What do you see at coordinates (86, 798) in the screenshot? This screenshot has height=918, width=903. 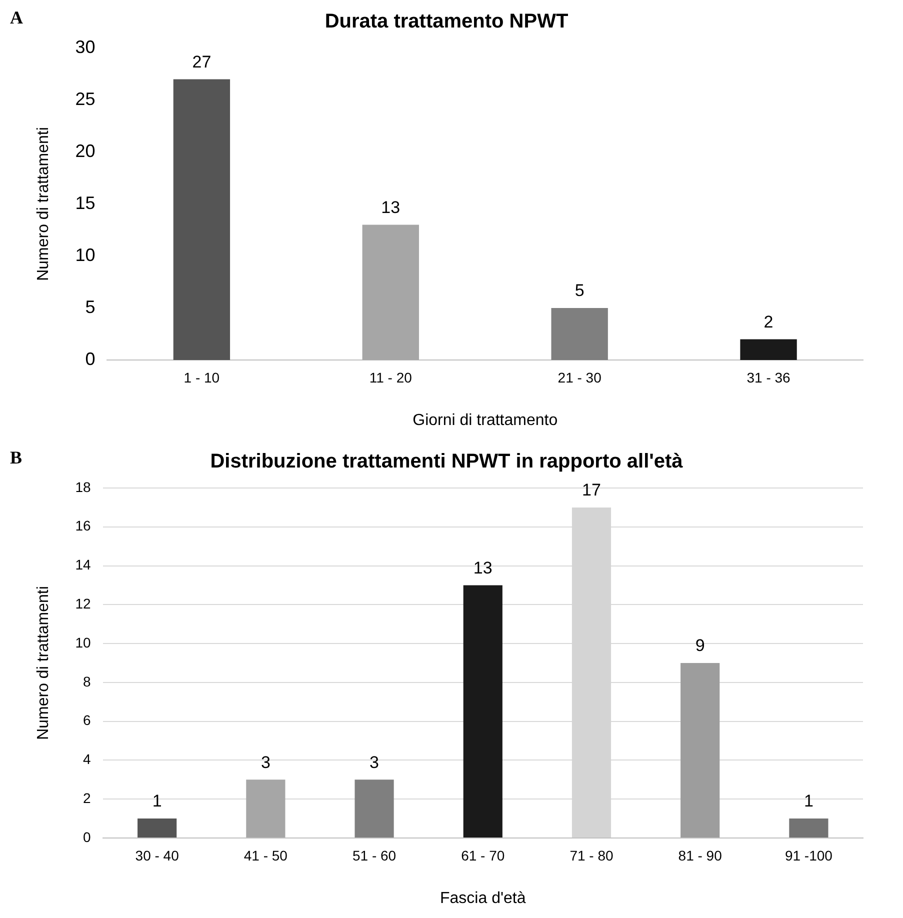 I see `y-tick-label: 2` at bounding box center [86, 798].